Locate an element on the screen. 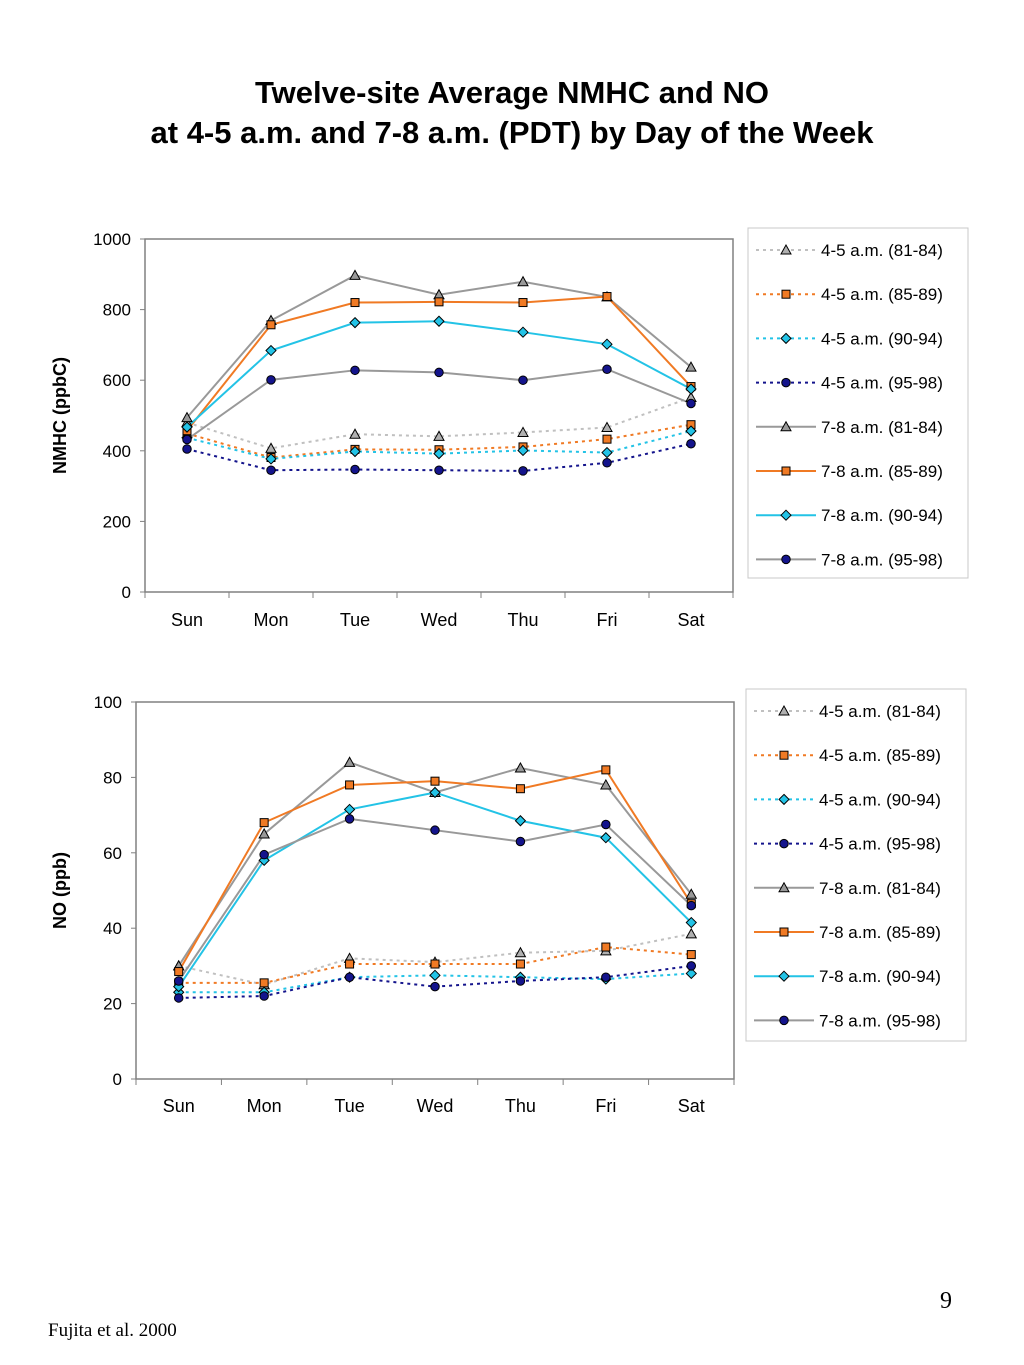 The height and width of the screenshot is (1365, 1024). chart-title-line1: Twelve-site Average NMHC and NO is located at coordinates (512, 92).